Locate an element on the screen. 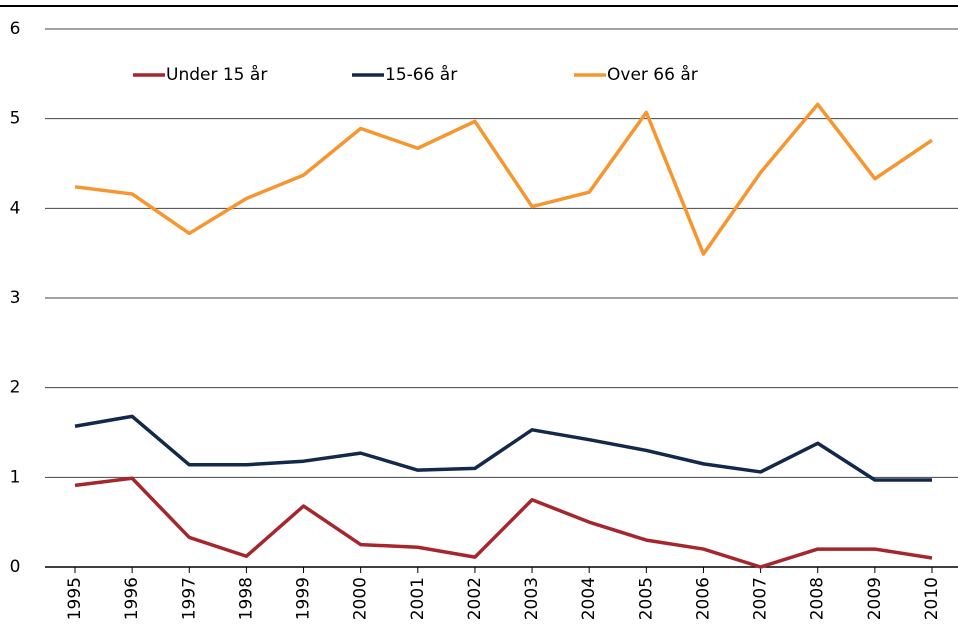 The image size is (958, 635). x-tick-label: 2002 is located at coordinates (475, 598).